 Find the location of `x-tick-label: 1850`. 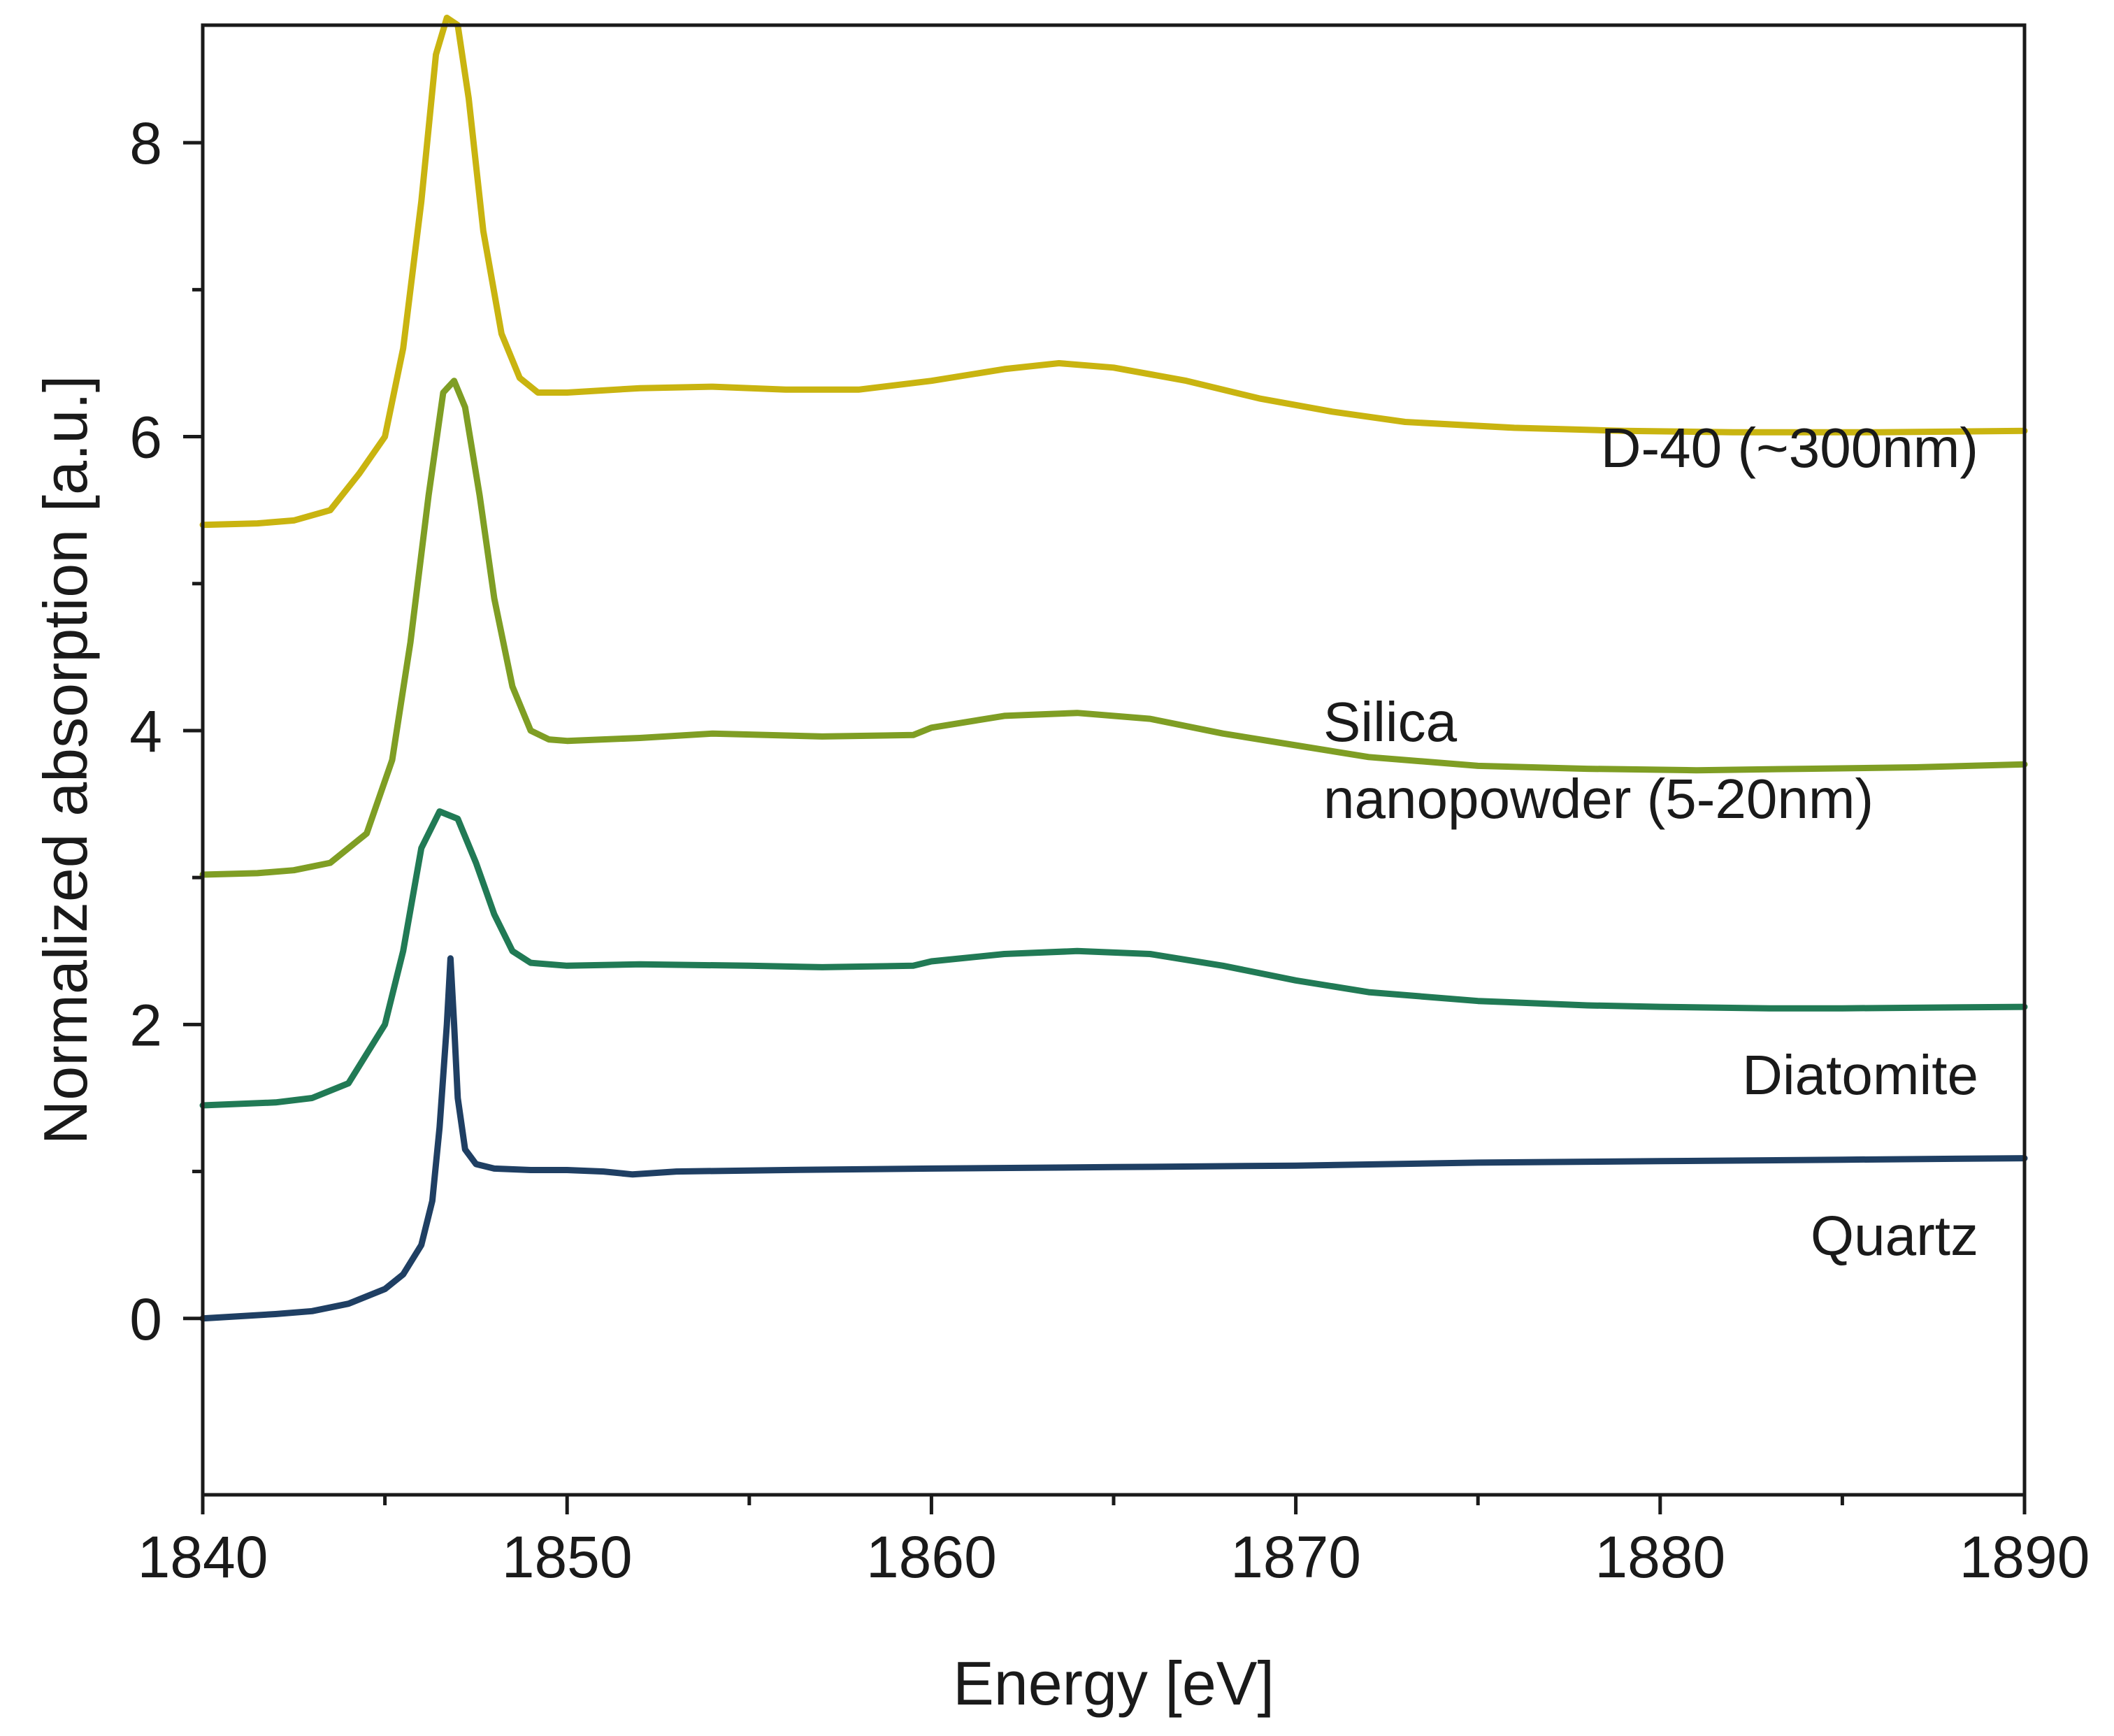

x-tick-label: 1850 is located at coordinates (567, 1557).